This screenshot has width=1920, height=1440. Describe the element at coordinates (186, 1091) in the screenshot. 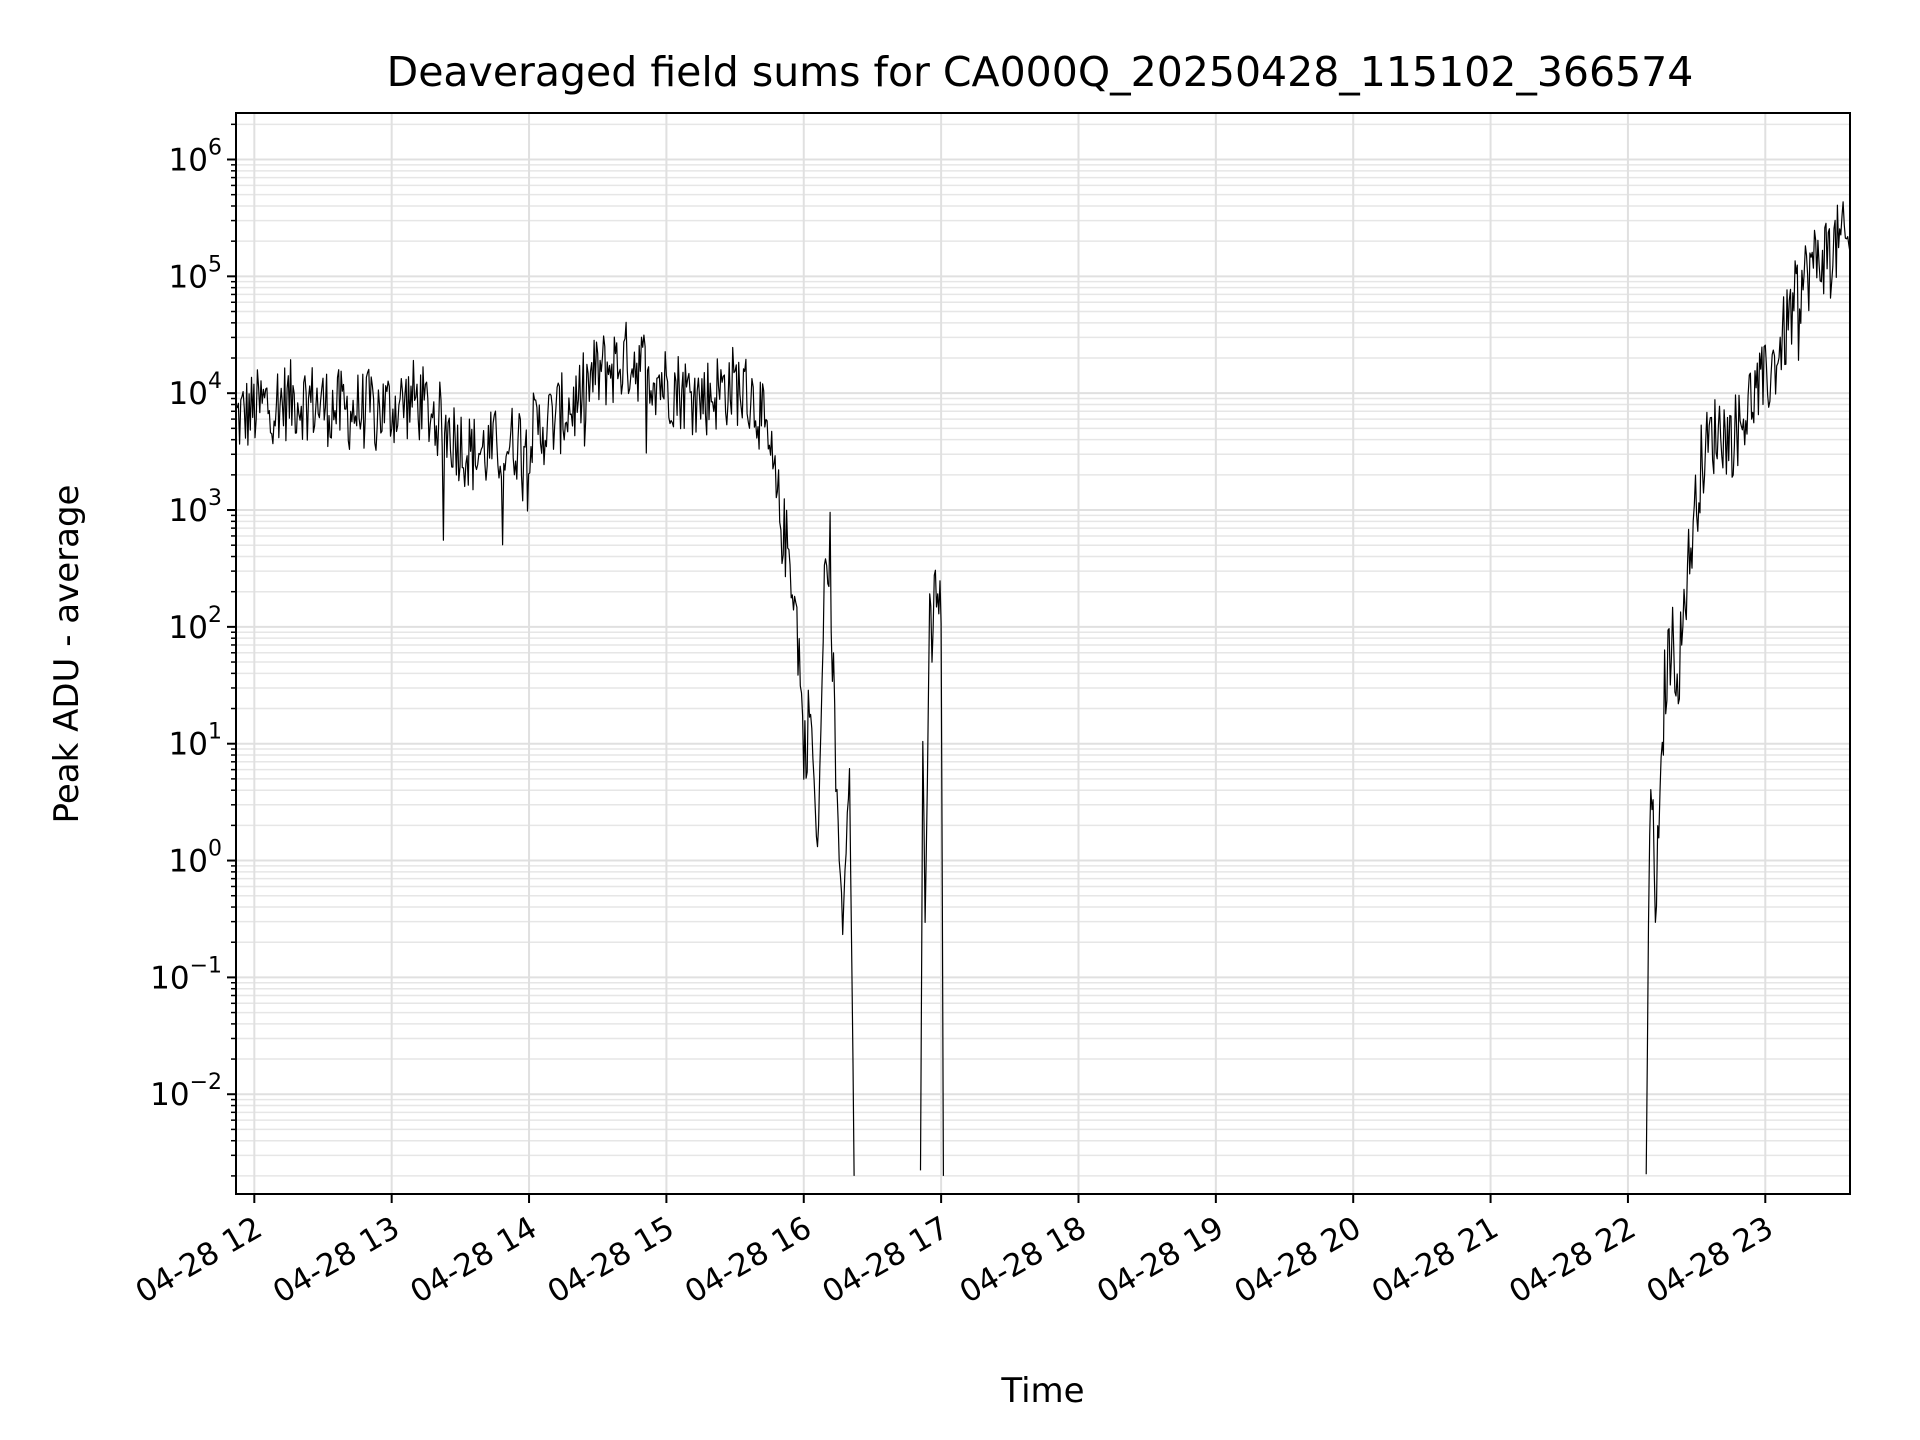

I see `y-tick-label: 10⁻²` at that location.